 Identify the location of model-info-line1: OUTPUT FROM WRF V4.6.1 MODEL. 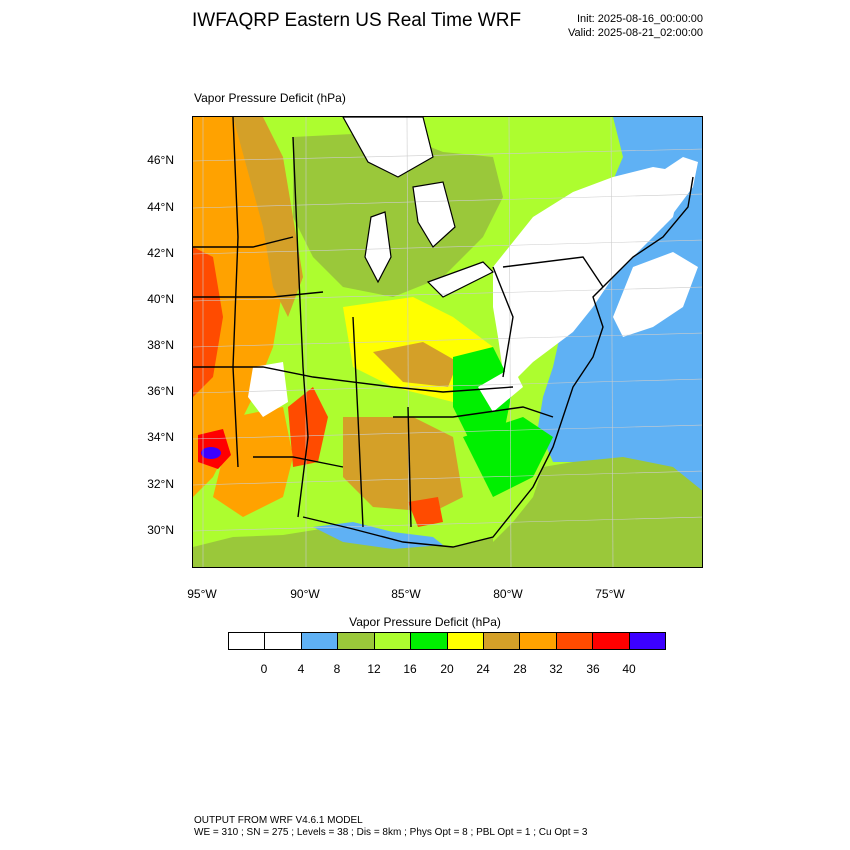
(278, 820).